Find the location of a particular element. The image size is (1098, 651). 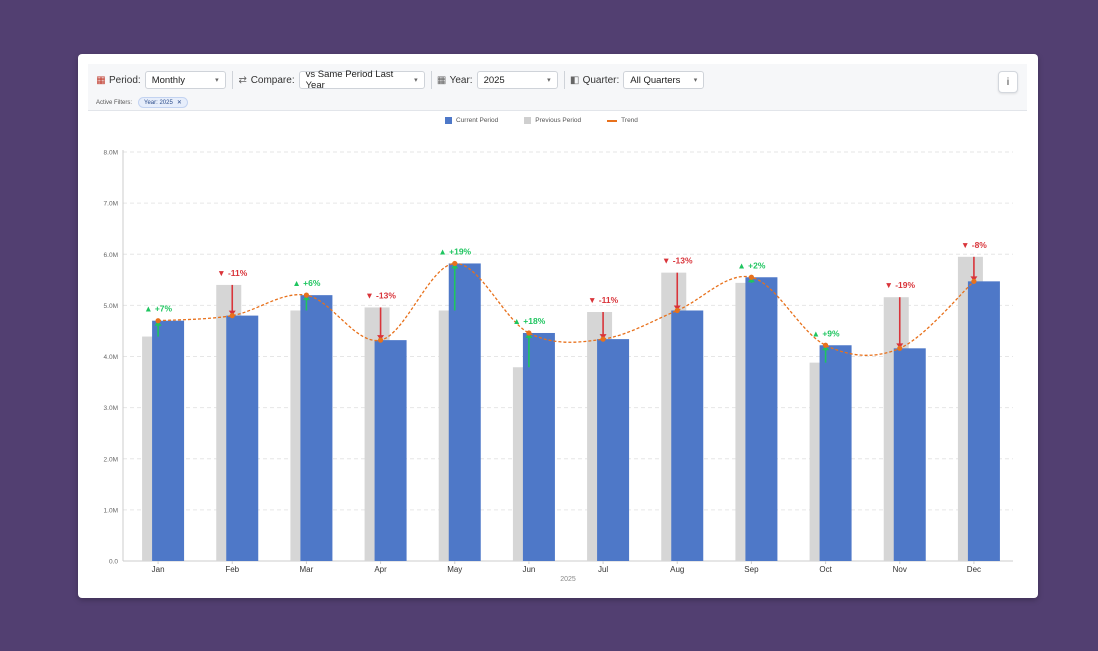

y-tick-label: 3.0M is located at coordinates (111, 408).